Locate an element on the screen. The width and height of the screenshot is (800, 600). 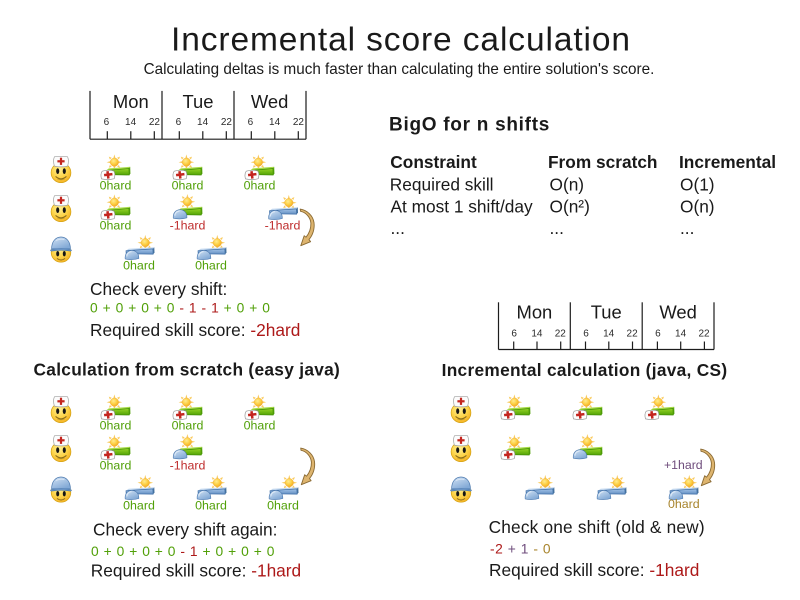
svg-text: BigO for n shifts is located at coordinates (469, 125).